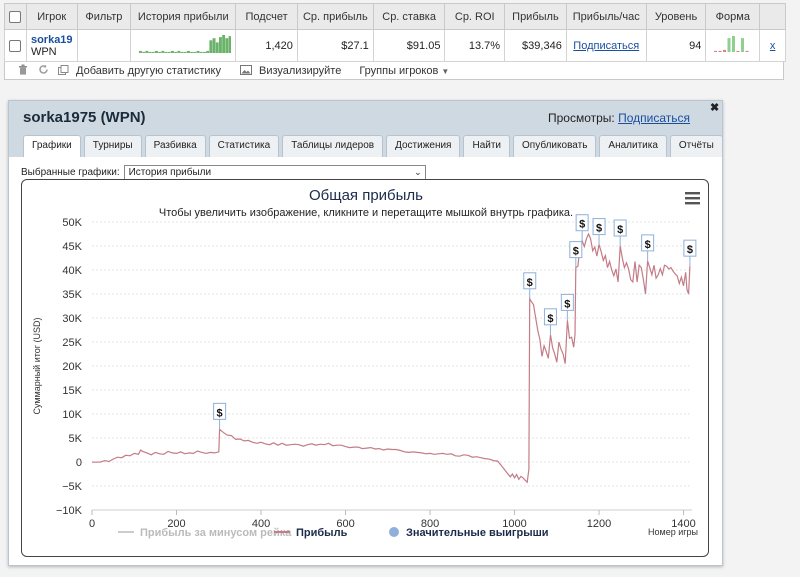  I want to click on tab-4: Таблицы лидеров, so click(333, 146).